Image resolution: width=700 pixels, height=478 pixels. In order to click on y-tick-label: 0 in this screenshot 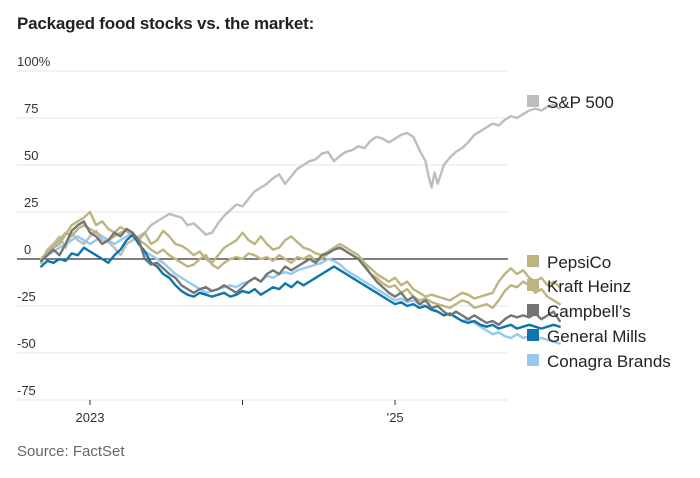, I will do `click(27, 249)`.